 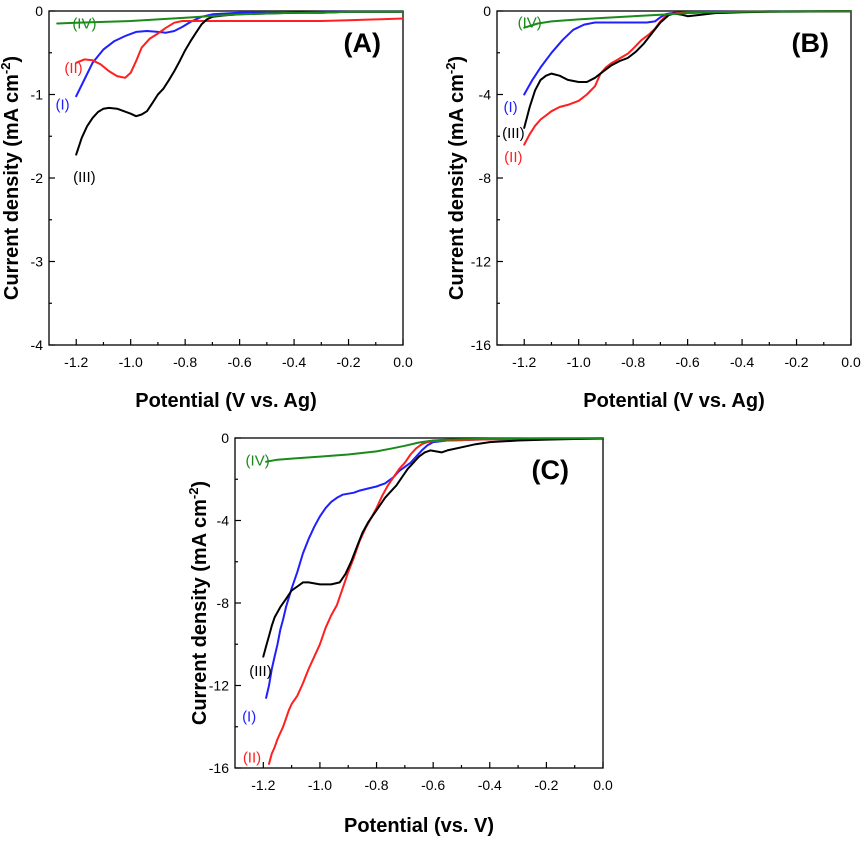 What do you see at coordinates (687, 19) in the screenshot?
I see `panel-b-series-iv` at bounding box center [687, 19].